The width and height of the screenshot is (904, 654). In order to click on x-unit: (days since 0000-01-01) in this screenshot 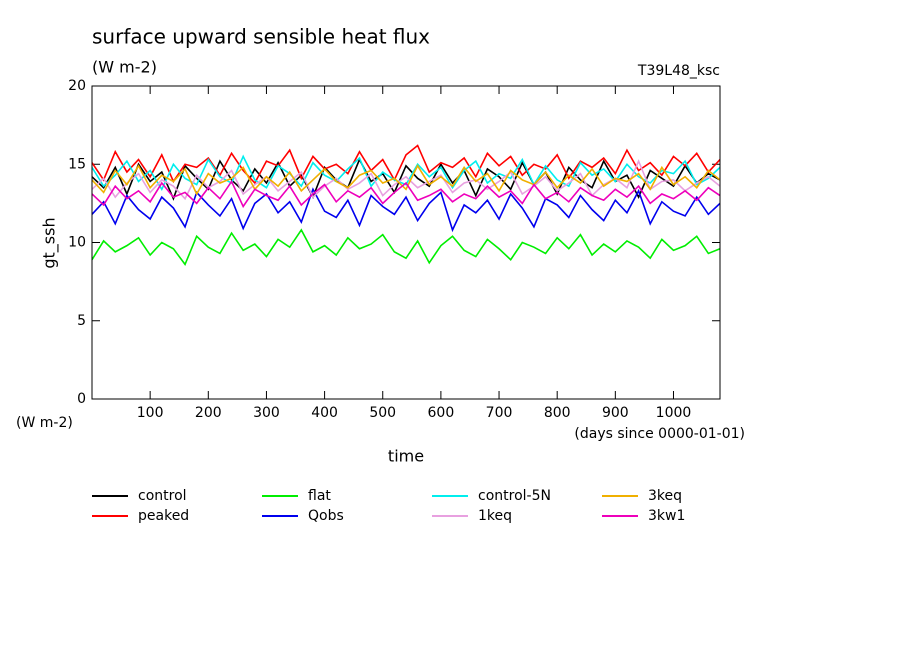, I will do `click(659, 434)`.